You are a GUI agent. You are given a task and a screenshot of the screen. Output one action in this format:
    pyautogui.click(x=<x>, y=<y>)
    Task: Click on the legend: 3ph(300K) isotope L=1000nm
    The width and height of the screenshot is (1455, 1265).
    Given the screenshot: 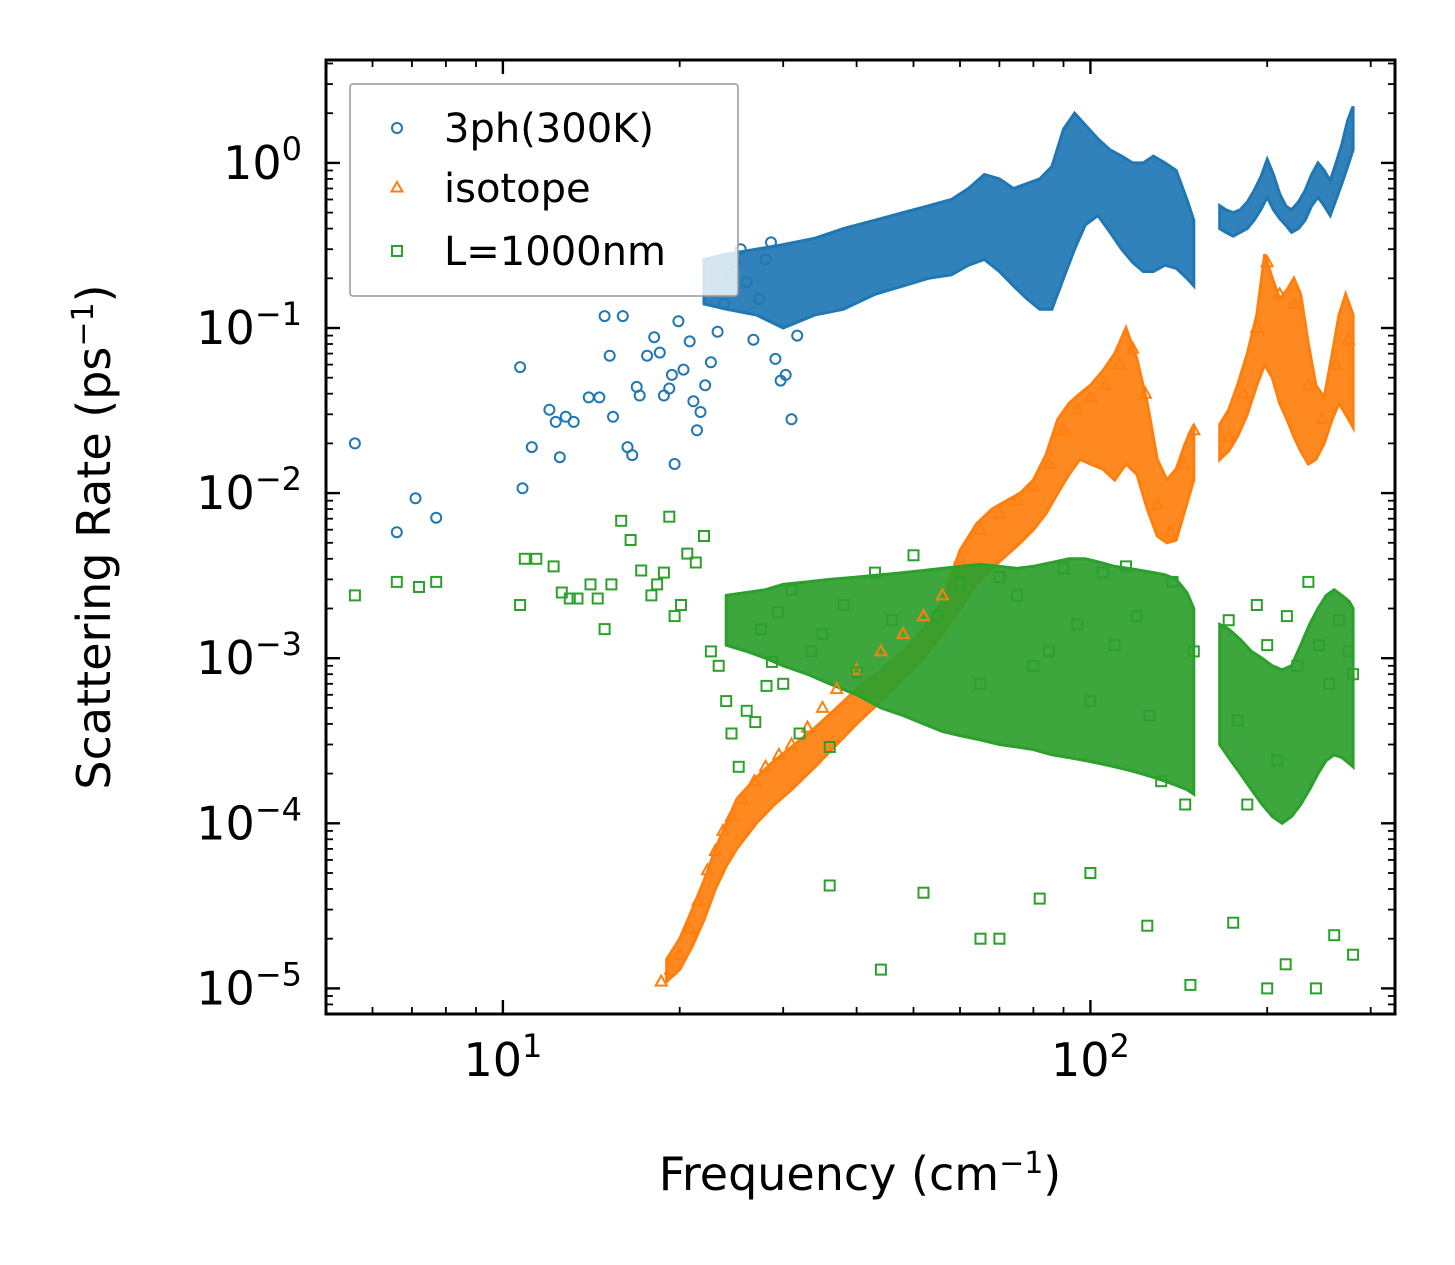 What is the action you would take?
    pyautogui.click(x=544, y=190)
    